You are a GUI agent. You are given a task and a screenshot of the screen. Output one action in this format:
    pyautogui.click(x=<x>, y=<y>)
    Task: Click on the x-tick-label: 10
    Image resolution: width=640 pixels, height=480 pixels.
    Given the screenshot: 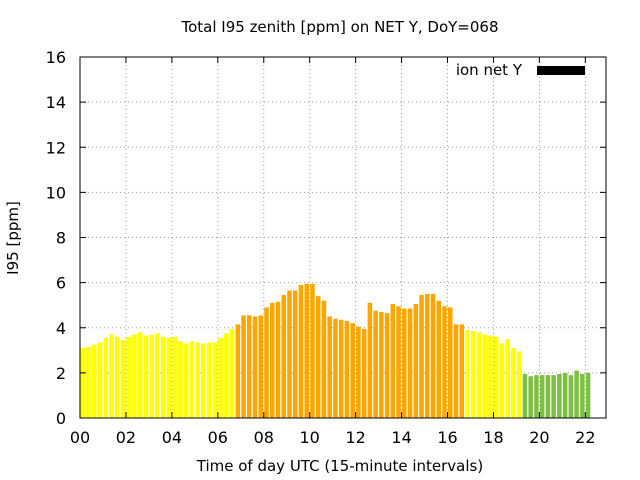 What is the action you would take?
    pyautogui.click(x=310, y=437)
    